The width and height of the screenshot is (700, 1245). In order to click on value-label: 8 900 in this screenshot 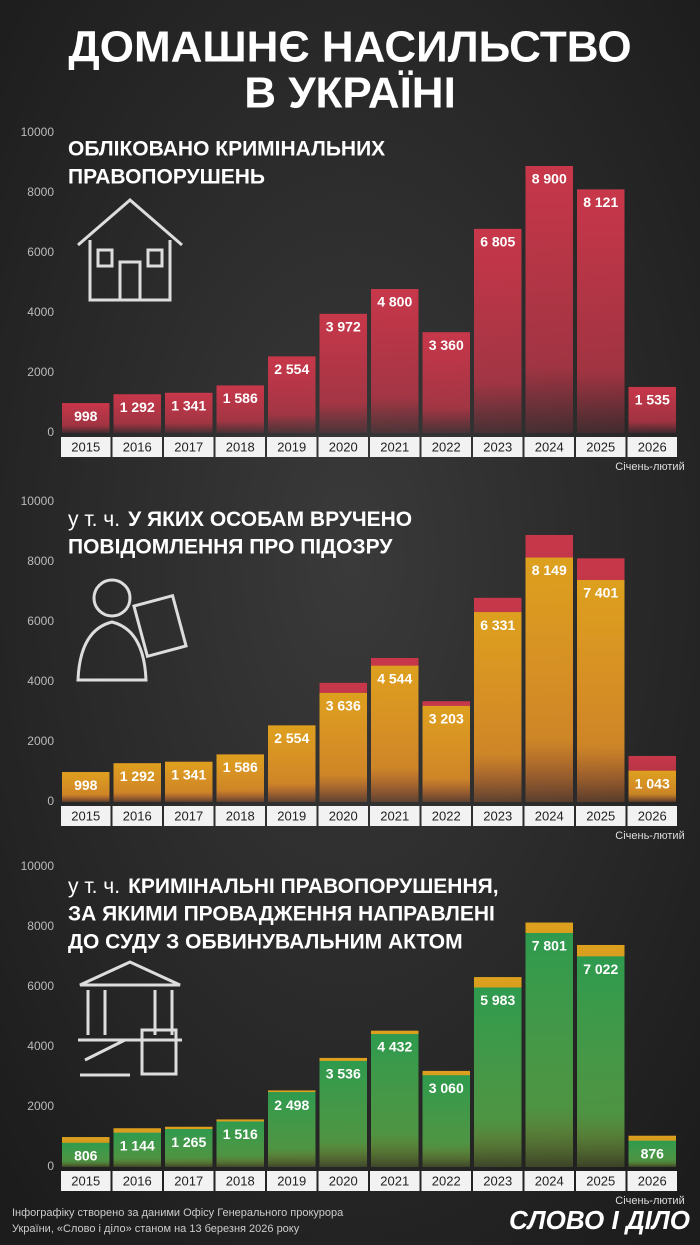, I will do `click(549, 179)`.